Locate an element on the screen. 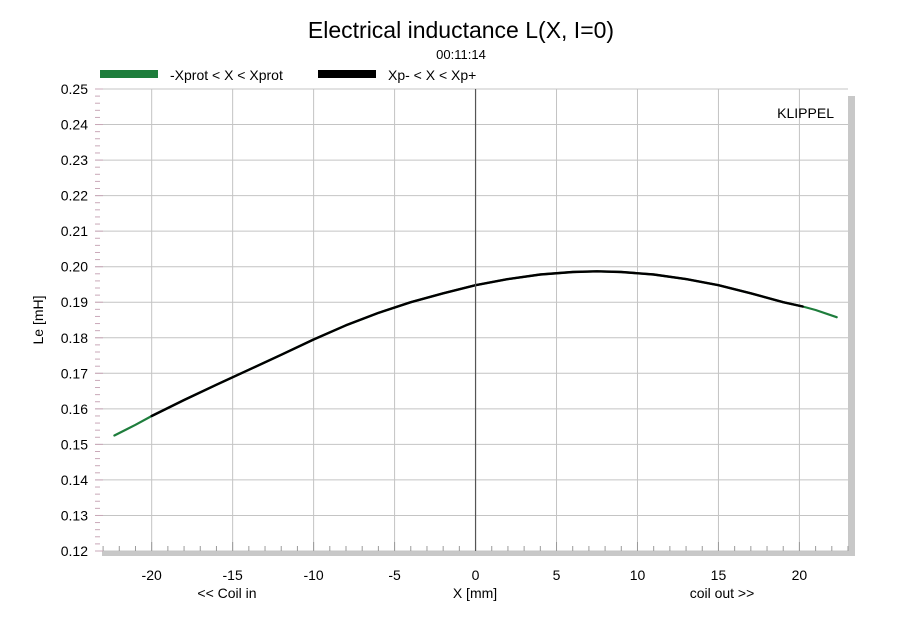 The width and height of the screenshot is (899, 617). y-tick-label: 0.13 is located at coordinates (74, 515).